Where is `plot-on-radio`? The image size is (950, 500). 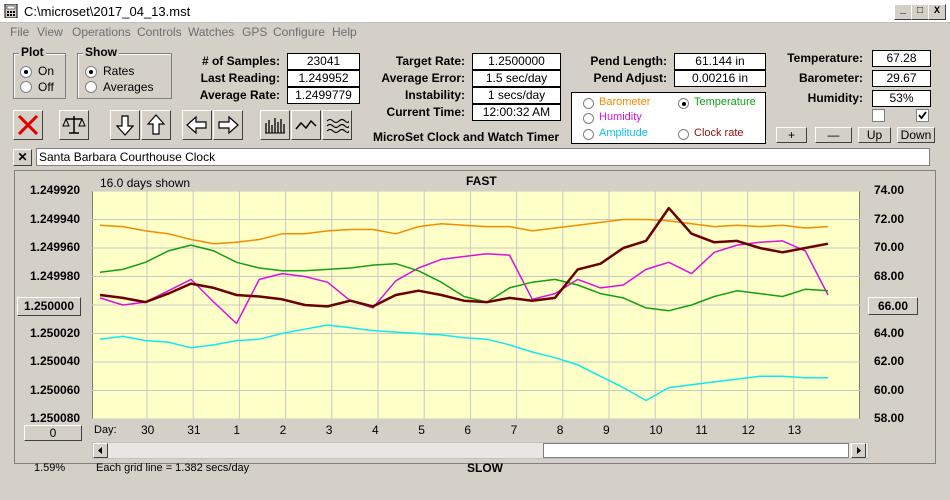 plot-on-radio is located at coordinates (26, 72).